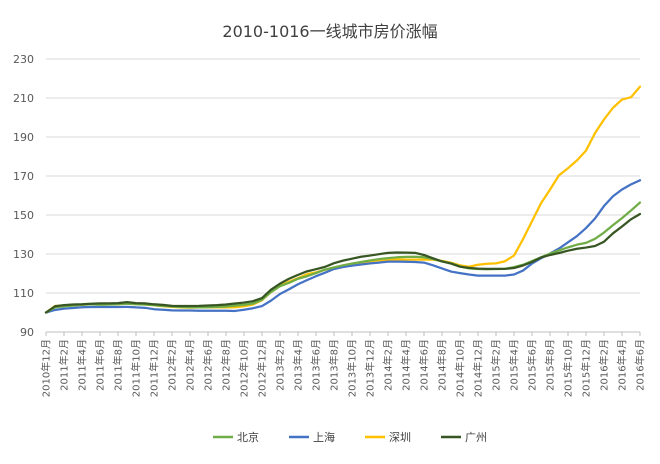  Describe the element at coordinates (190, 365) in the screenshot. I see `x-tick-label: 2012年4月` at that location.